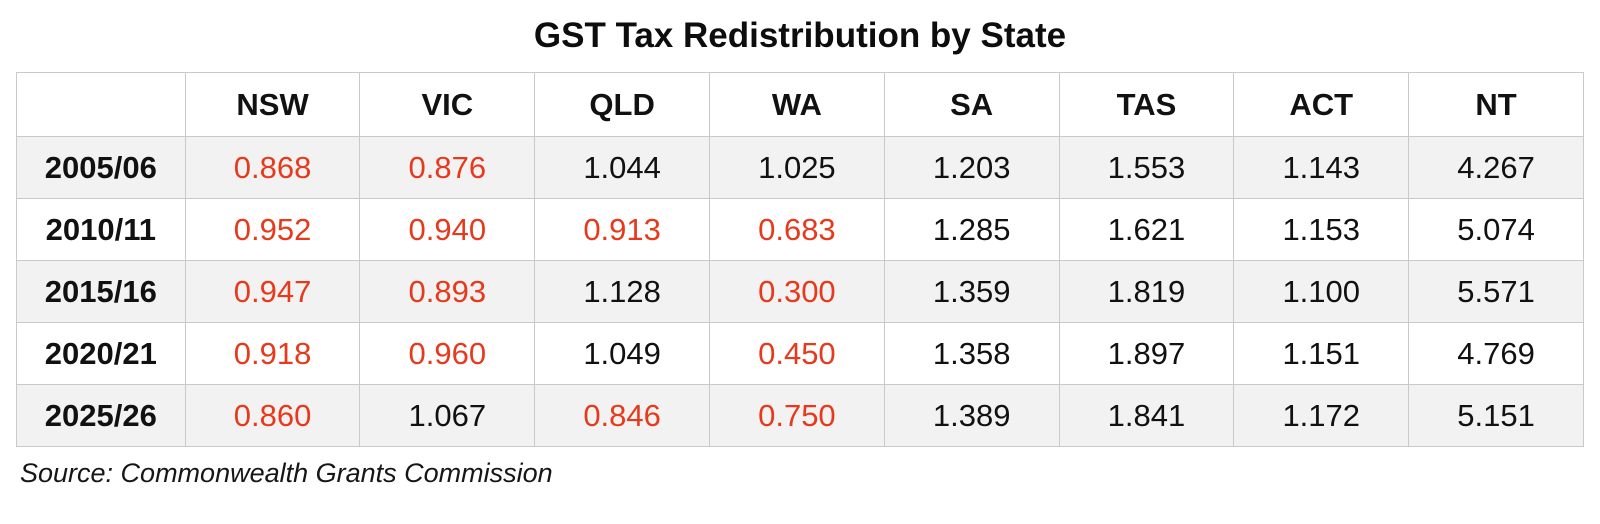  I want to click on value-cell: 4.769, so click(1496, 353).